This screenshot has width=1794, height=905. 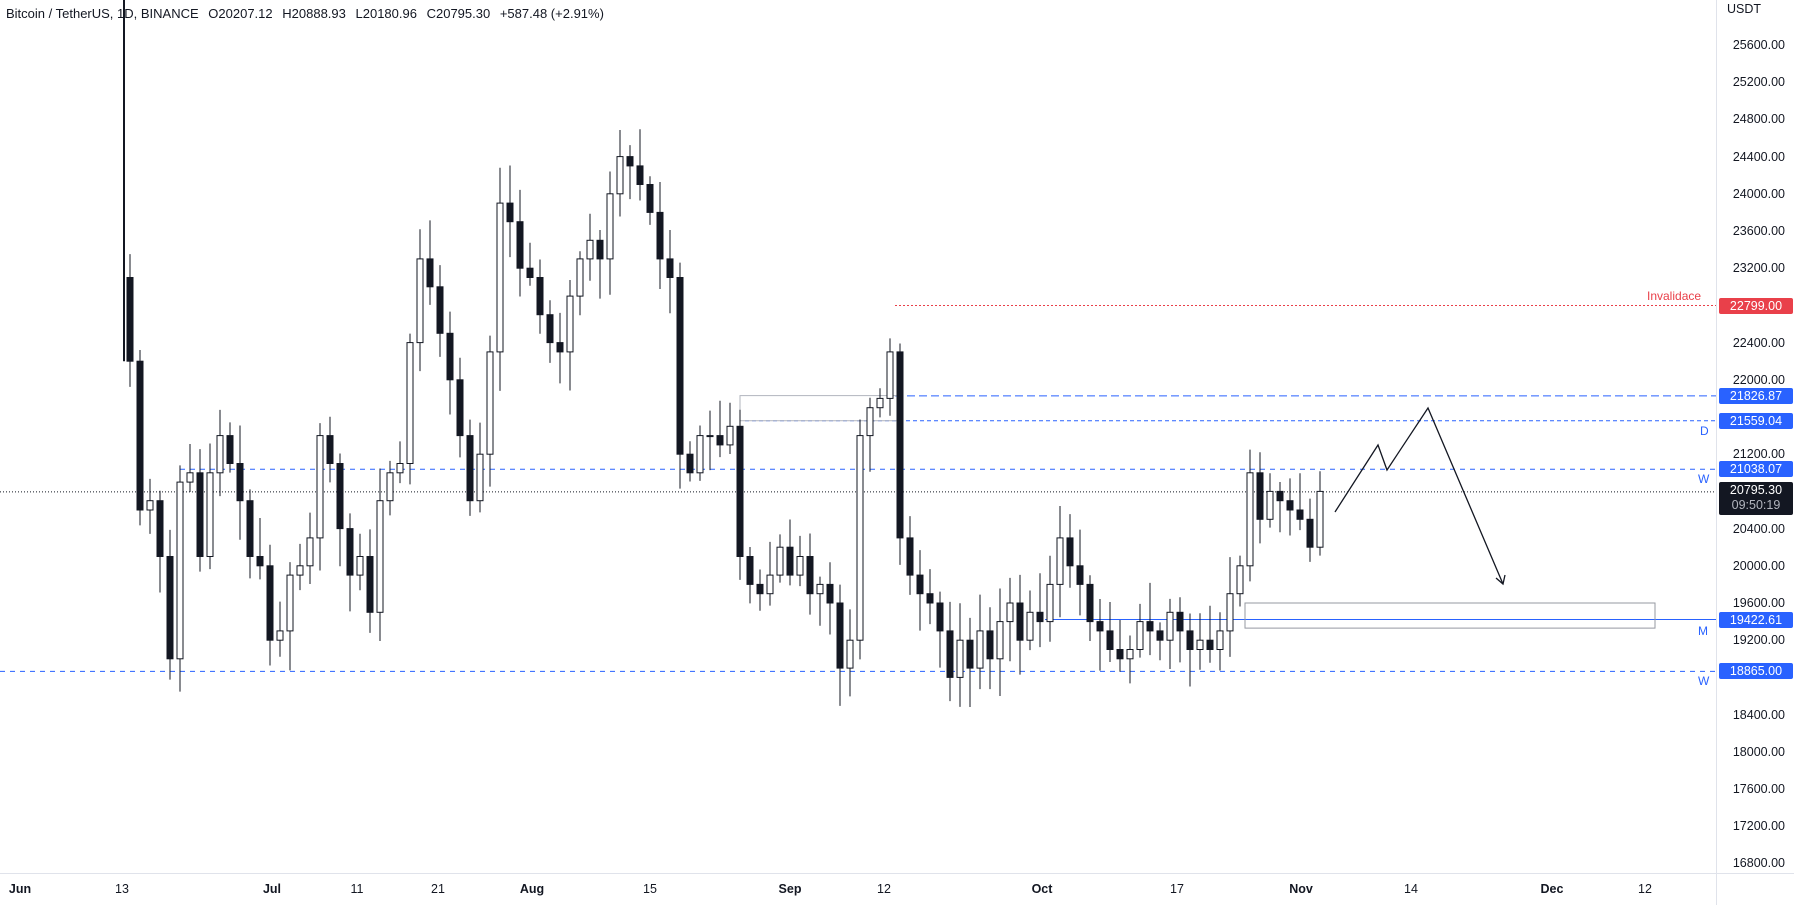 I want to click on time-label: 21, so click(x=438, y=889).